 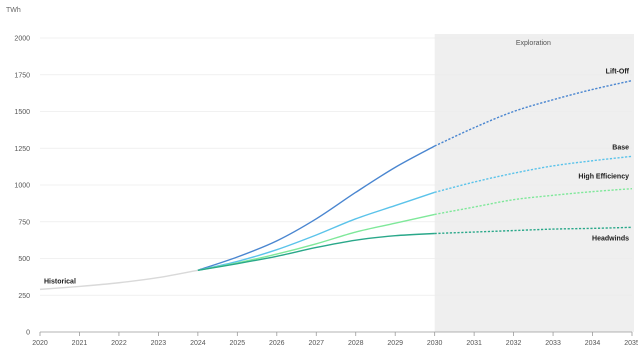 What do you see at coordinates (316, 343) in the screenshot?
I see `x-tick-label: 2027` at bounding box center [316, 343].